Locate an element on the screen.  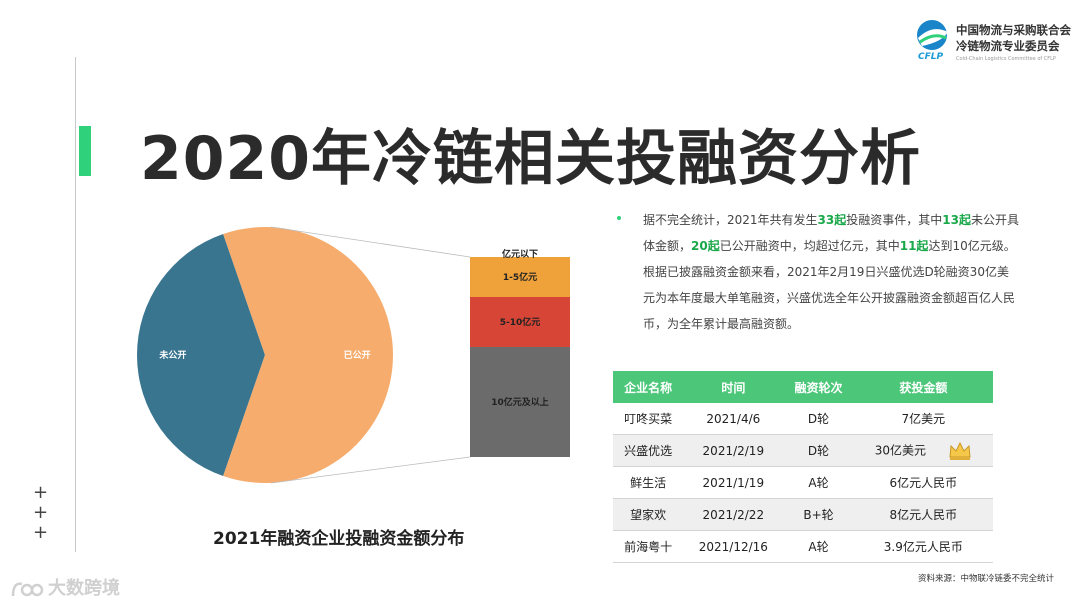
table-cell: 2021/2/22 is located at coordinates (733, 514).